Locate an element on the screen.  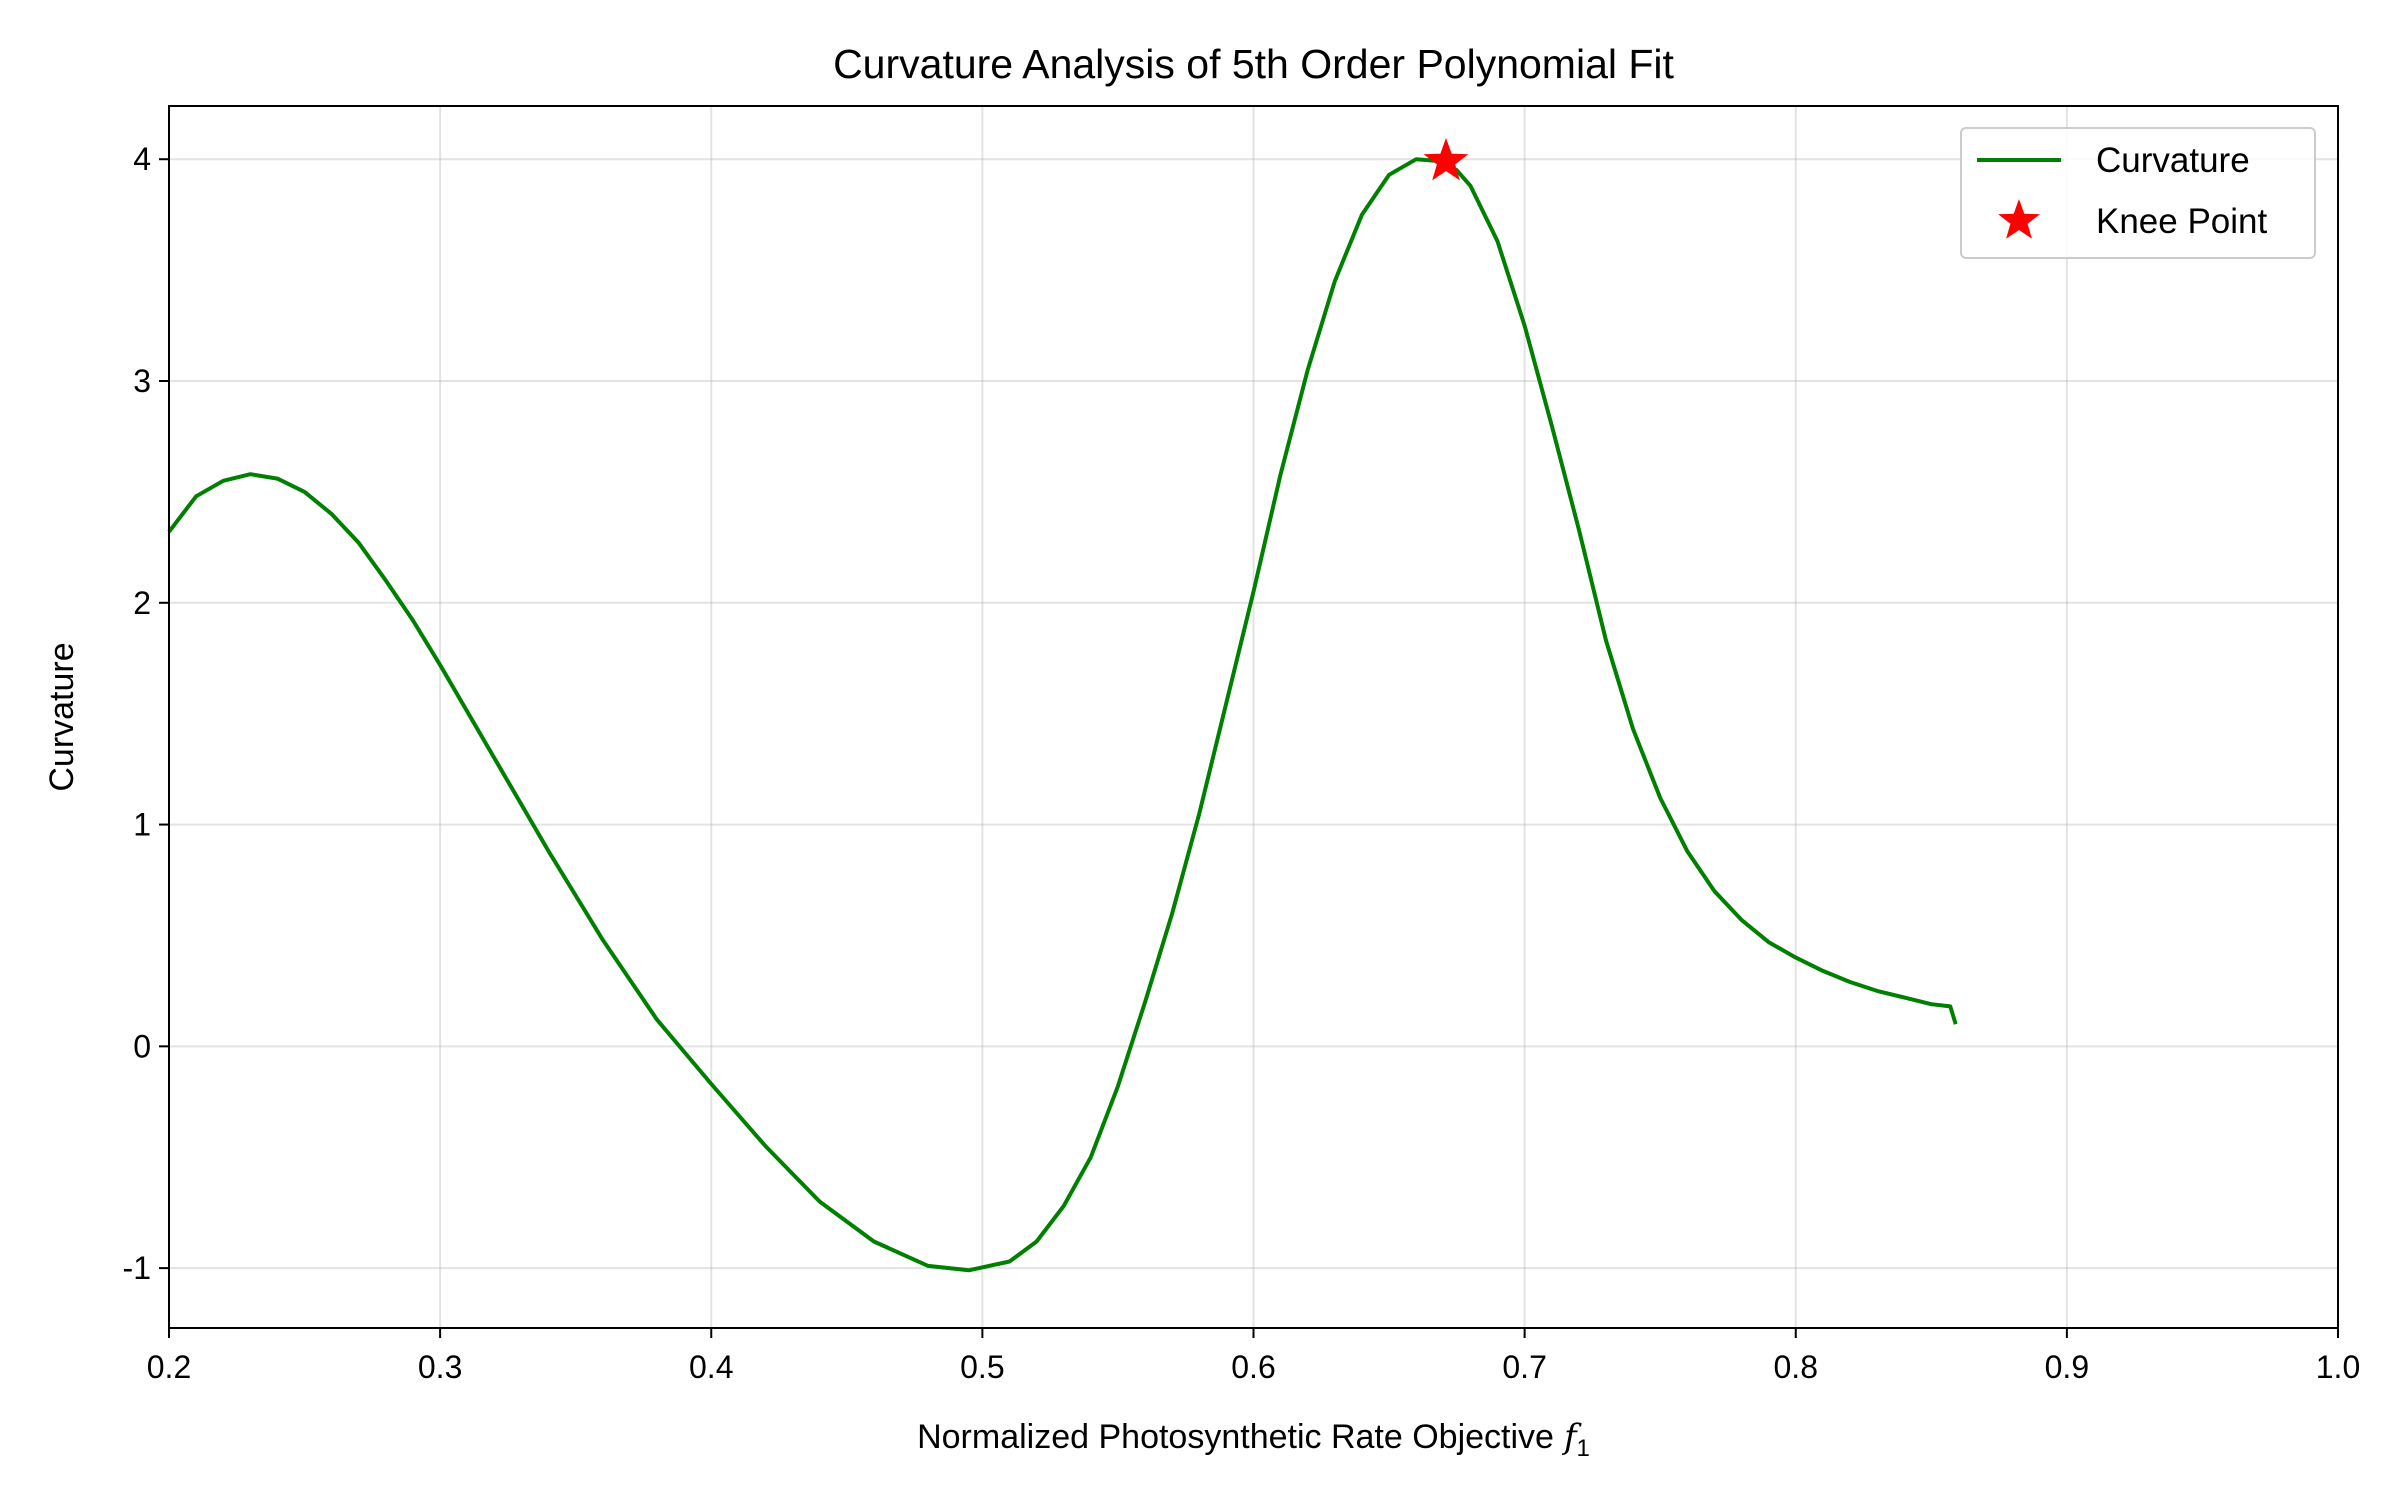
y-tick-label: 4 is located at coordinates (142, 159).